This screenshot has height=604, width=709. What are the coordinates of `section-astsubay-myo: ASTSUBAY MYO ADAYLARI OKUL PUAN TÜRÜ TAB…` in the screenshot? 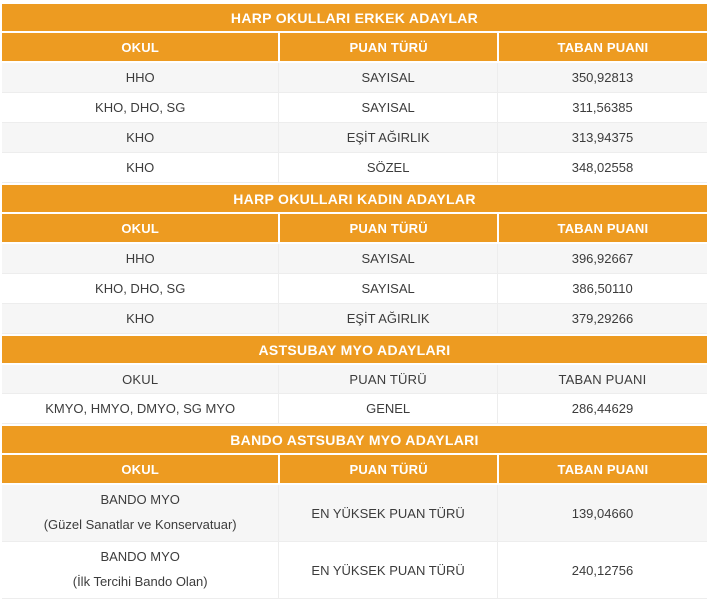 It's located at (354, 380).